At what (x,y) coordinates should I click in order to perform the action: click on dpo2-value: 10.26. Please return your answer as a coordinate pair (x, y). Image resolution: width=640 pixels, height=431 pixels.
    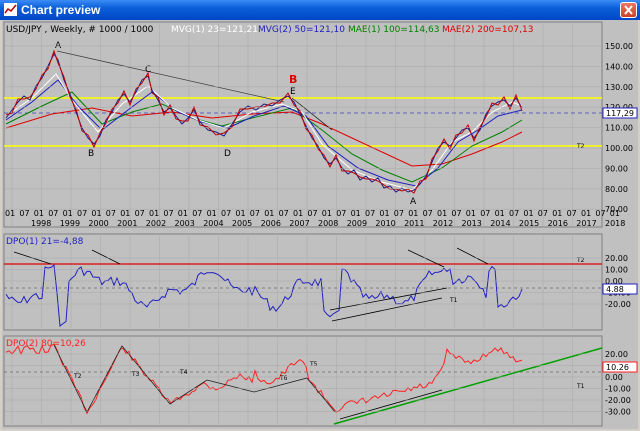
    Looking at the image, I should click on (617, 367).